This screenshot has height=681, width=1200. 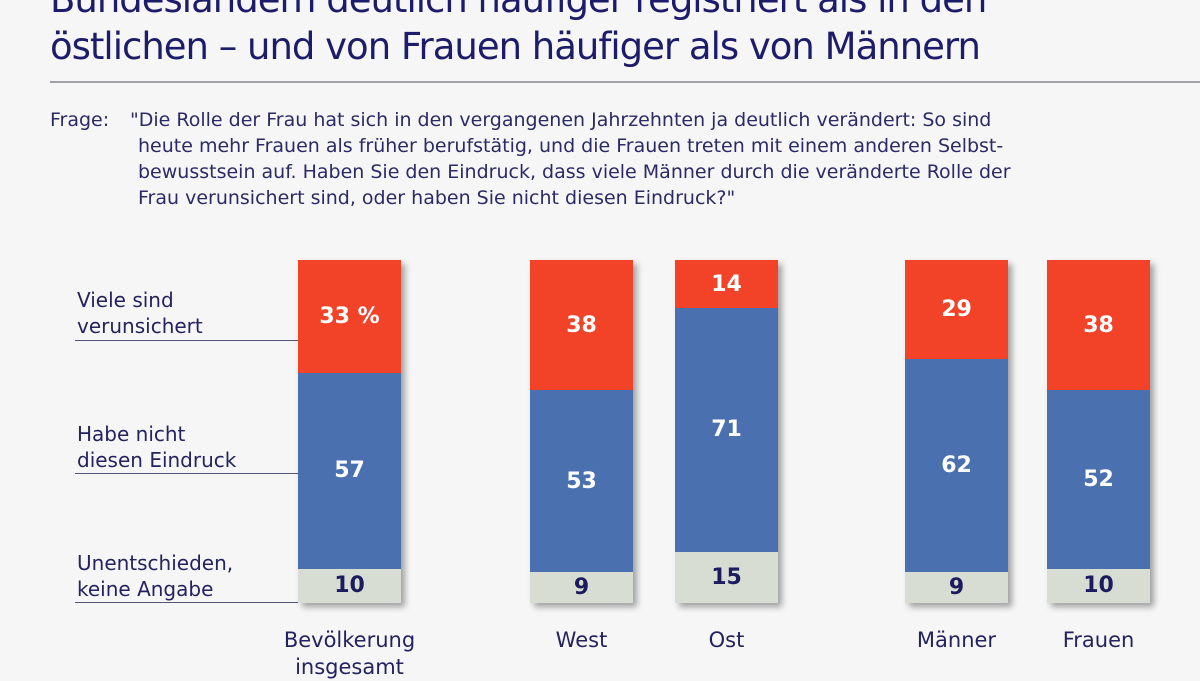 I want to click on bar-segment: 14, so click(x=726, y=284).